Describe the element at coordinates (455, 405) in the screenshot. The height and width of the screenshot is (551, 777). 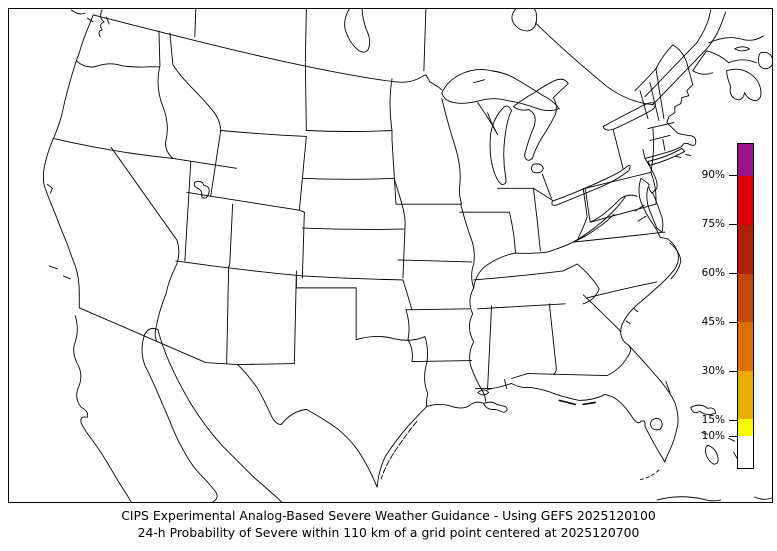
I see `la-coast` at that location.